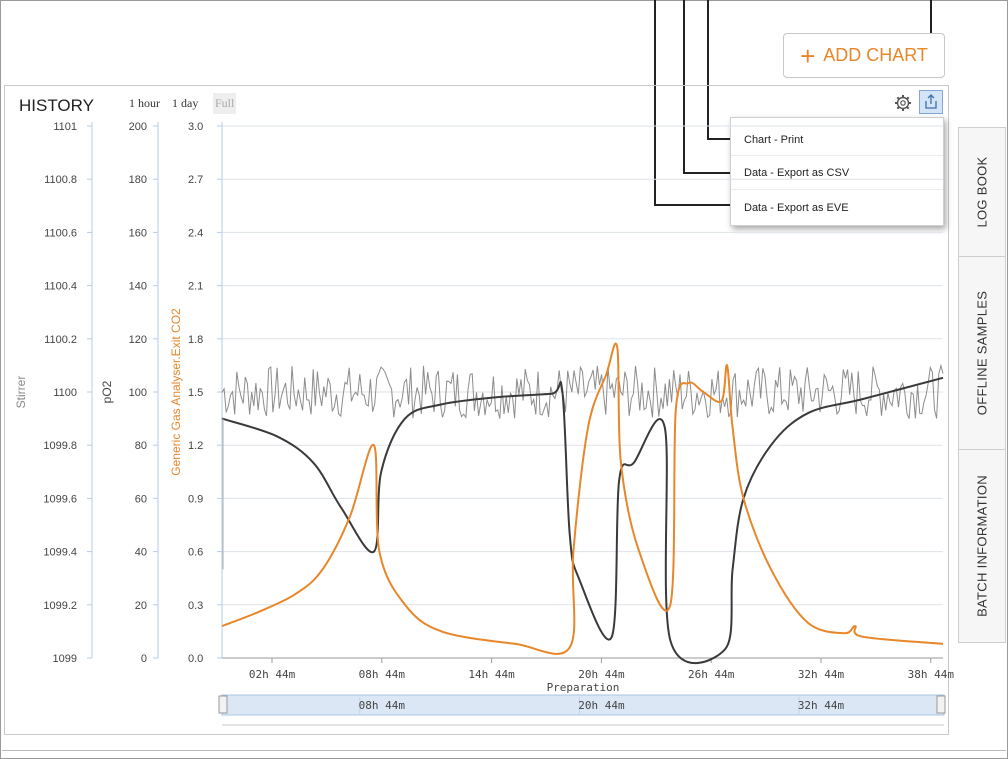 This screenshot has height=759, width=1008. I want to click on y-tick-label: 40, so click(141, 553).